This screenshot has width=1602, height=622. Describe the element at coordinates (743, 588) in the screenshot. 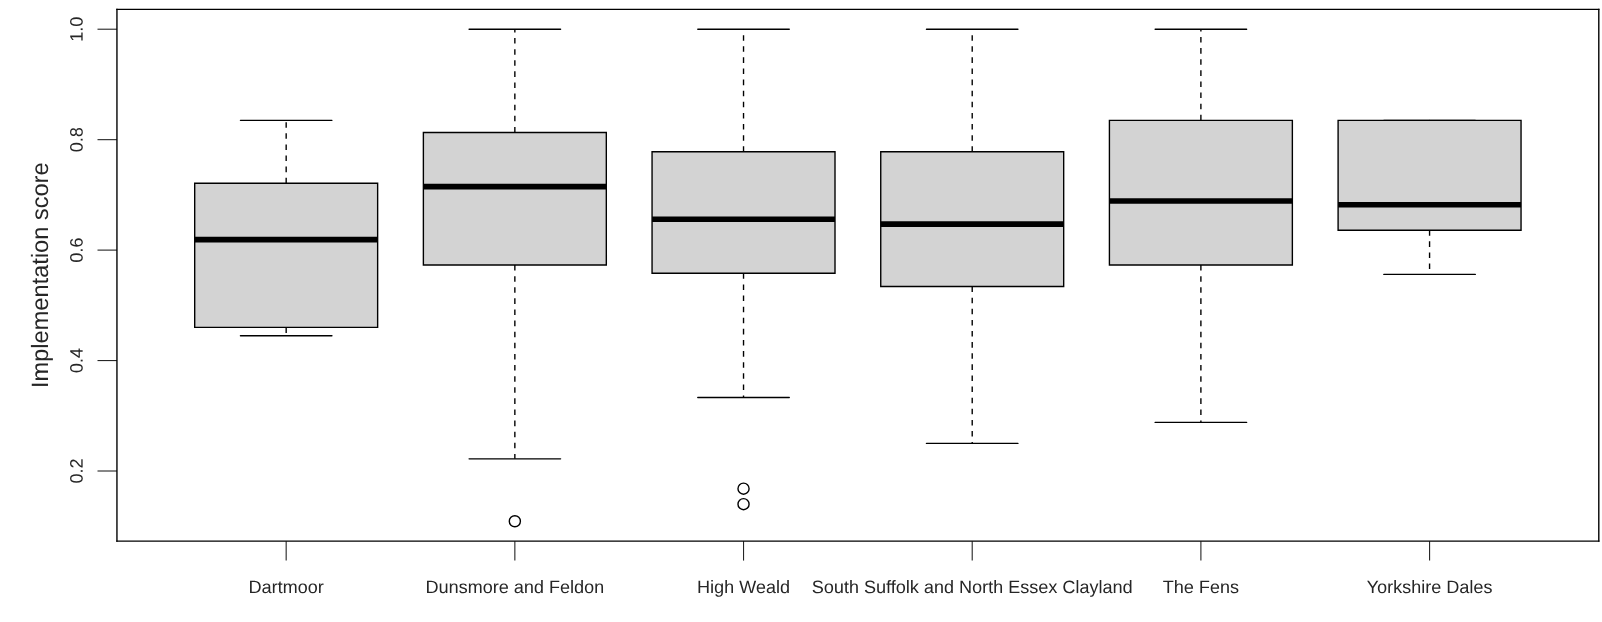

I see `x-tick-label: High Weald` at that location.